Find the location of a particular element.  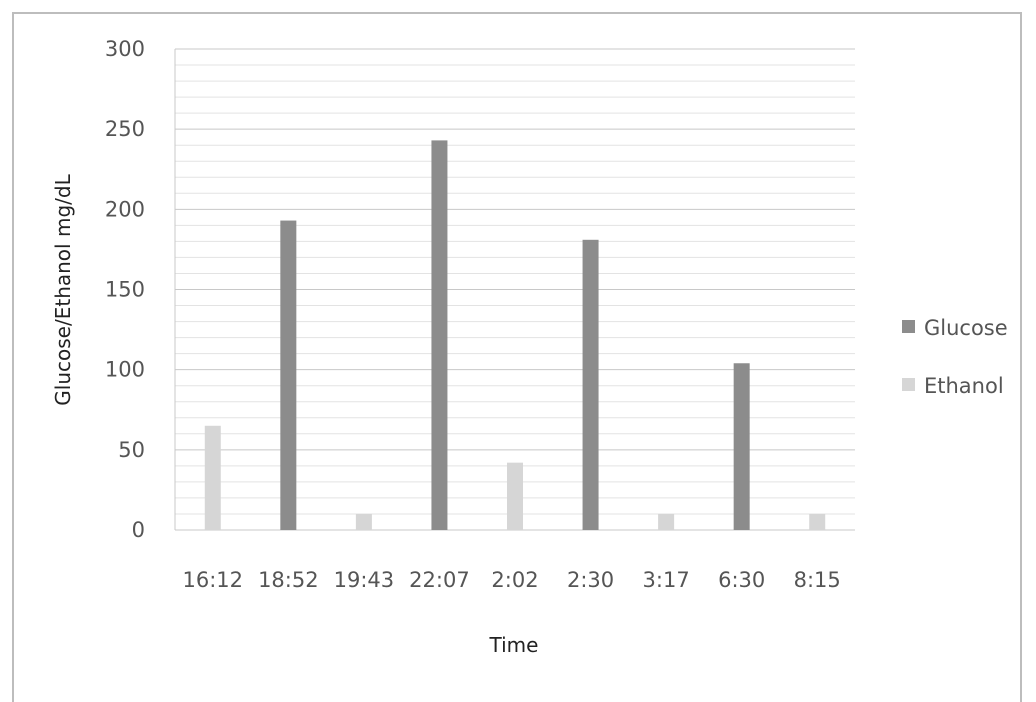

x-tick-label: 8:15 is located at coordinates (817, 580).